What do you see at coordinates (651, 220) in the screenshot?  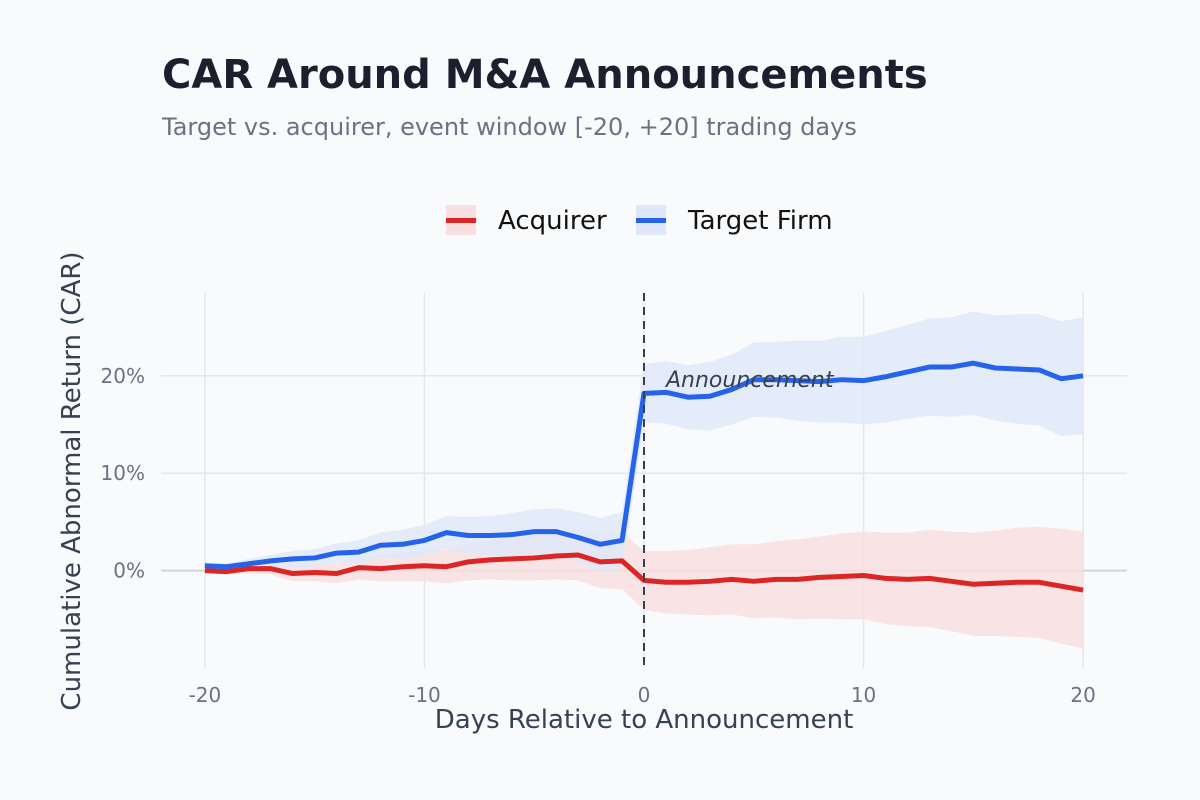 I see `legend-swatch-target-line` at bounding box center [651, 220].